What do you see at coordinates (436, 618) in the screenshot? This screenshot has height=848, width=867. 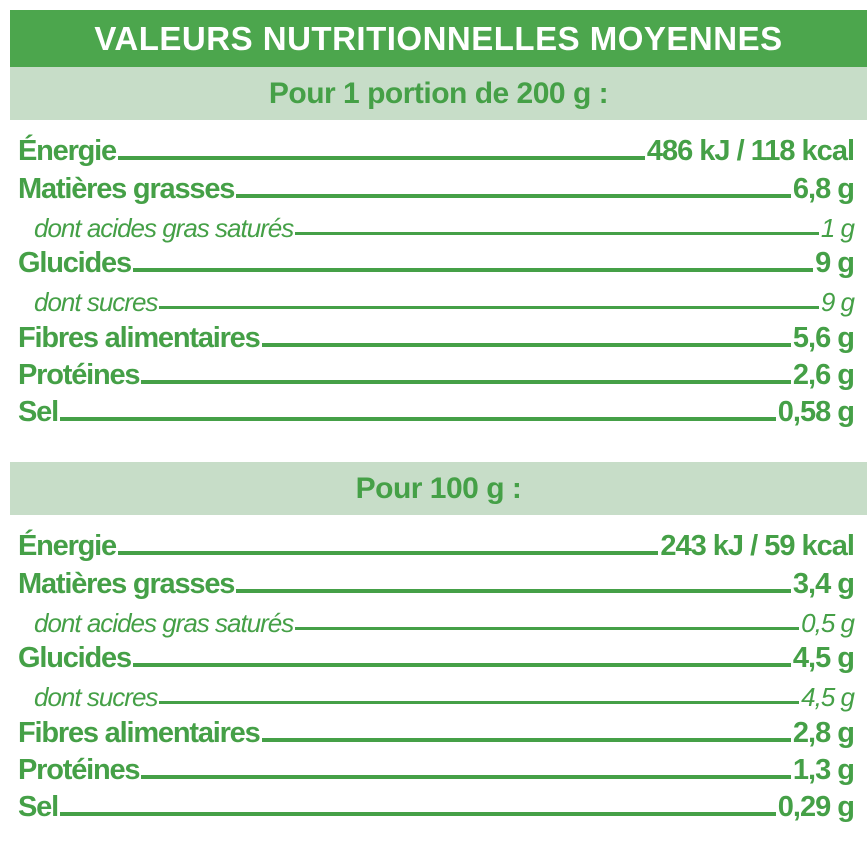 I see `nutrient-row: dont acides gras saturés 0,5 g` at bounding box center [436, 618].